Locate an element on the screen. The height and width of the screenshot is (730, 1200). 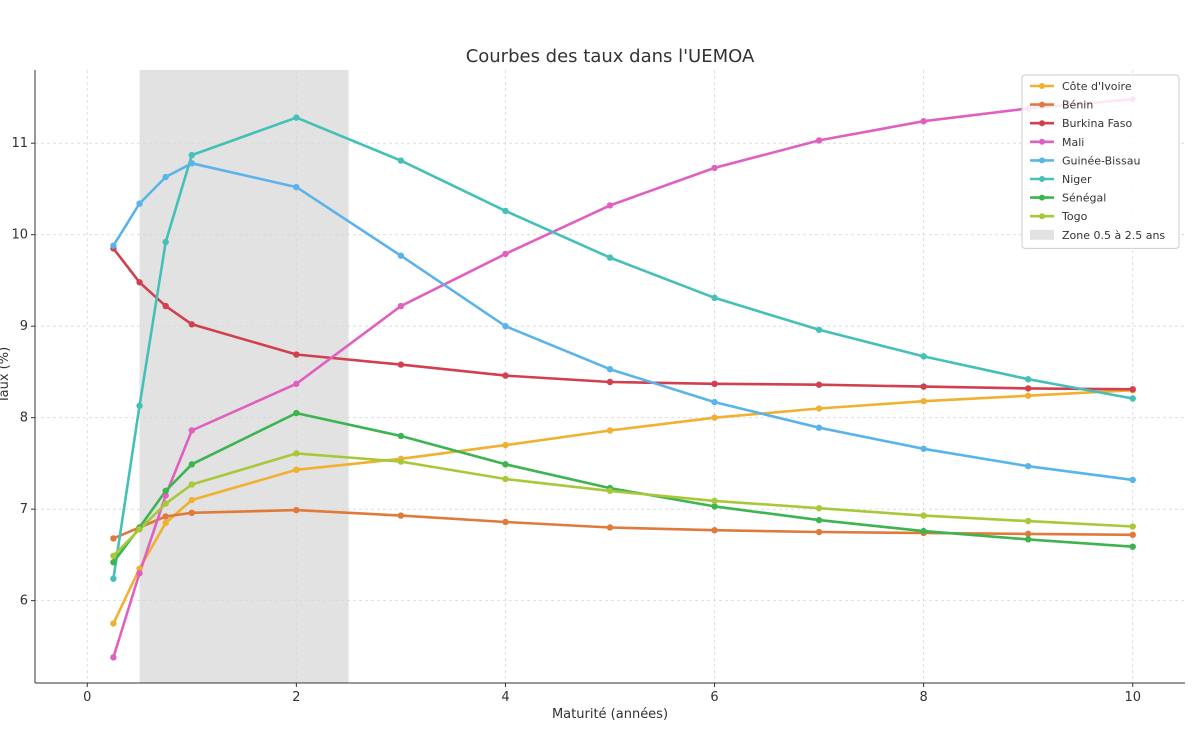
legend-label: Zone 0.5 à 2.5 ans is located at coordinates (1113, 235).